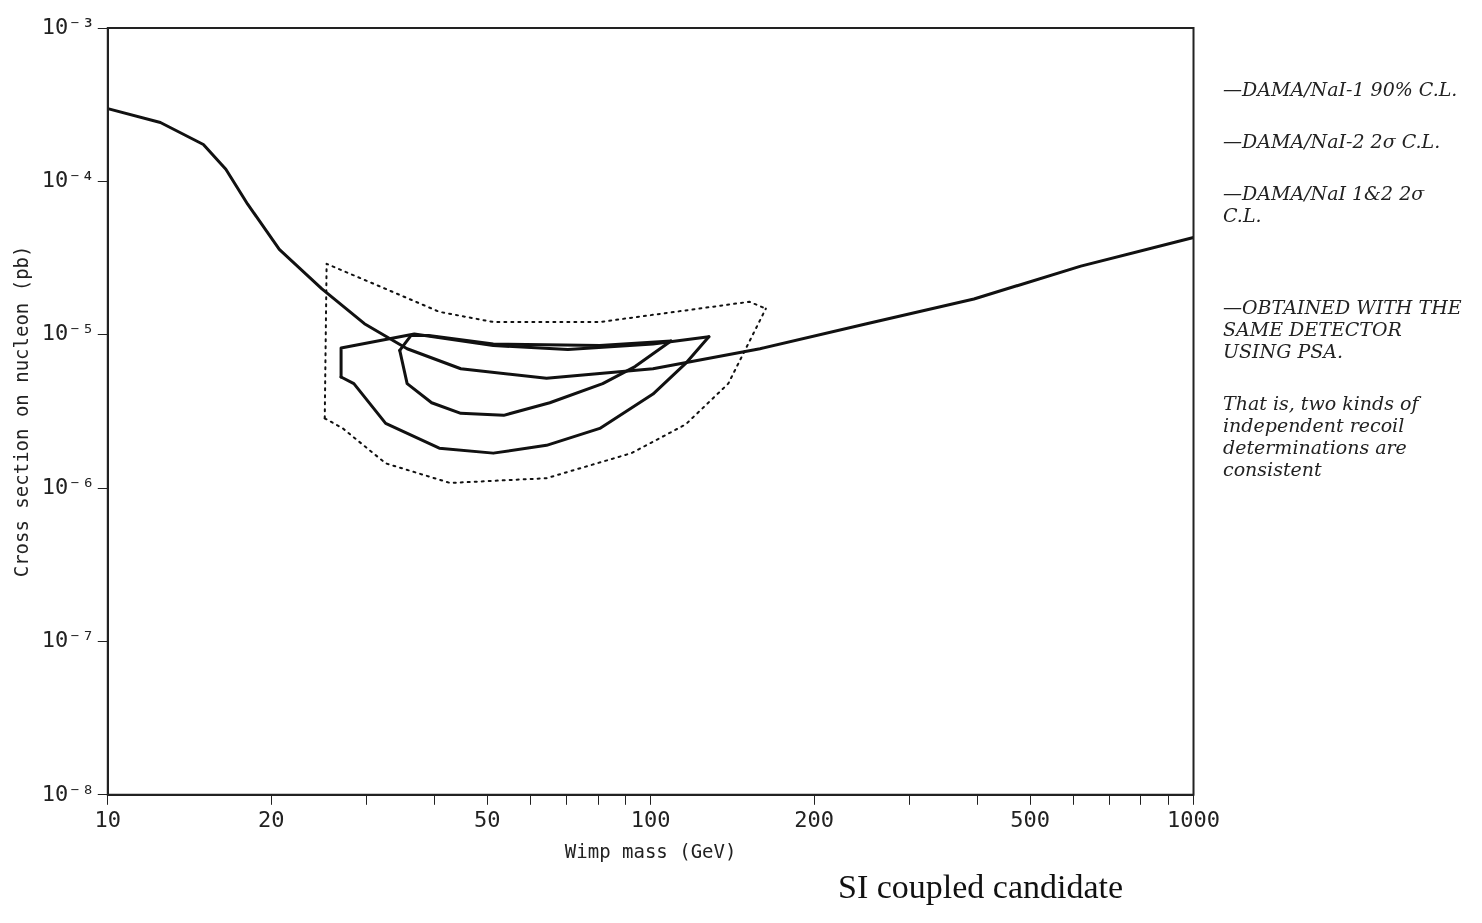 The image size is (1482, 923). Describe the element at coordinates (1193, 819) in the screenshot. I see `x-tick-label: 1000` at that location.